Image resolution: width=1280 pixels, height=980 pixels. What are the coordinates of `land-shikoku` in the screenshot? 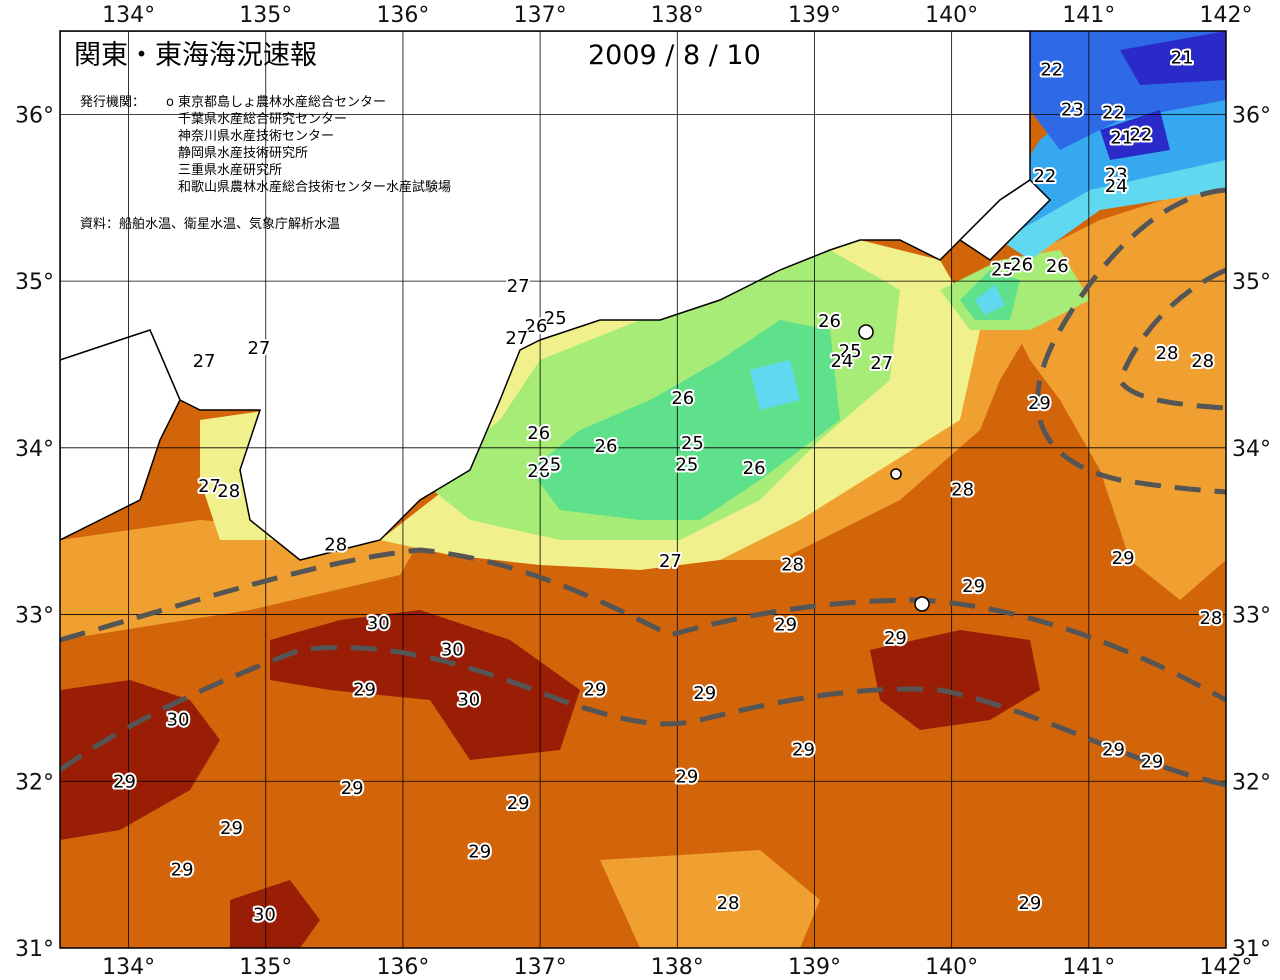 It's located at (120, 435).